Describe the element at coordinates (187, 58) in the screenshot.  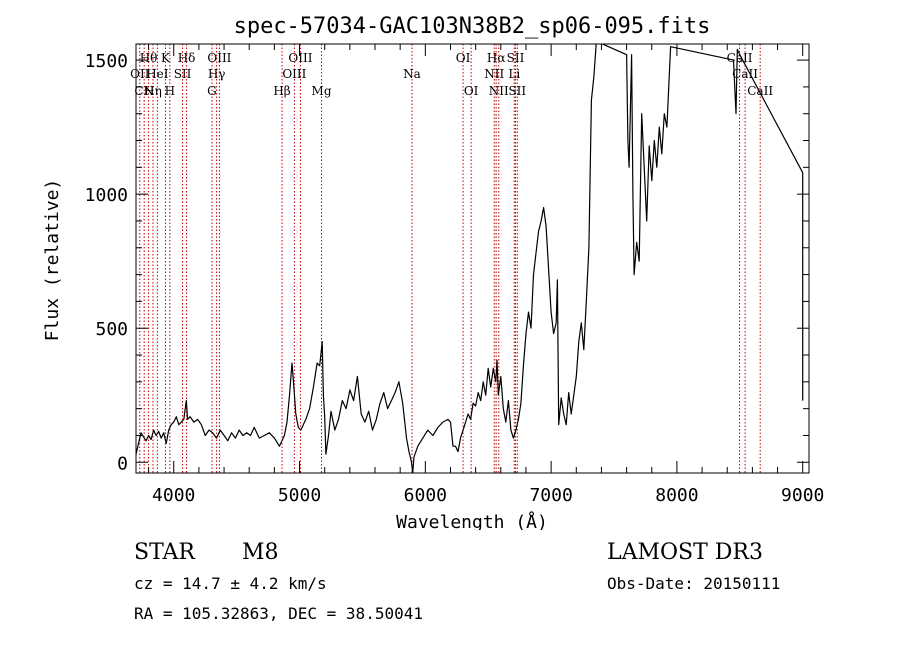
I see `line-label: Hδ` at that location.